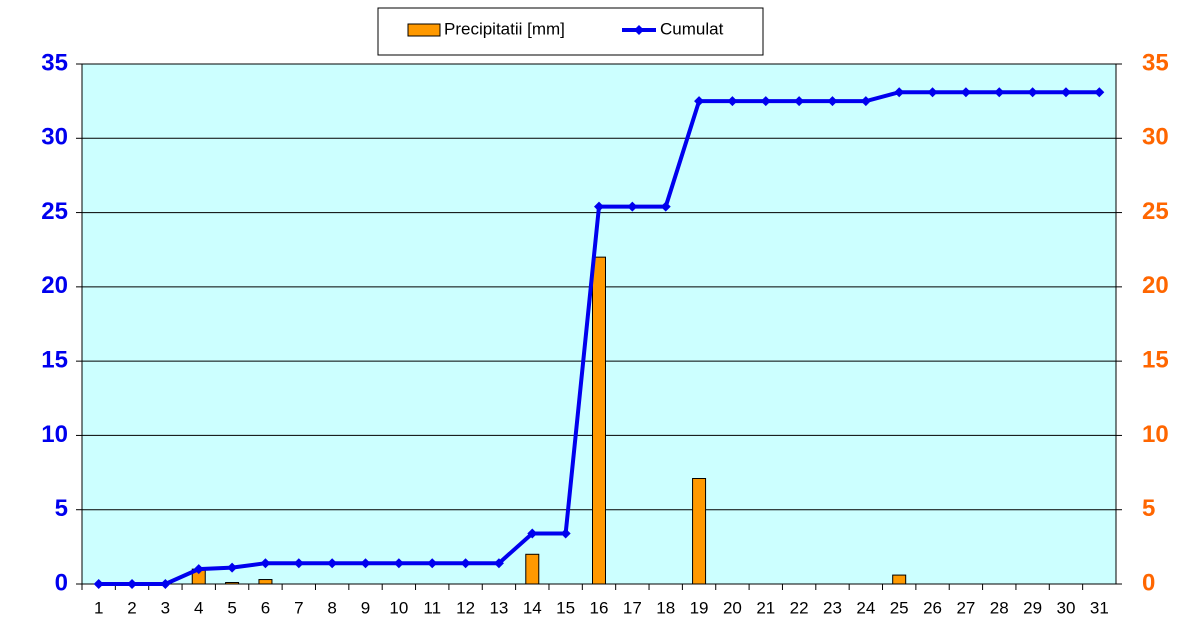  What do you see at coordinates (465, 607) in the screenshot?
I see `x-tick-label: 12` at bounding box center [465, 607].